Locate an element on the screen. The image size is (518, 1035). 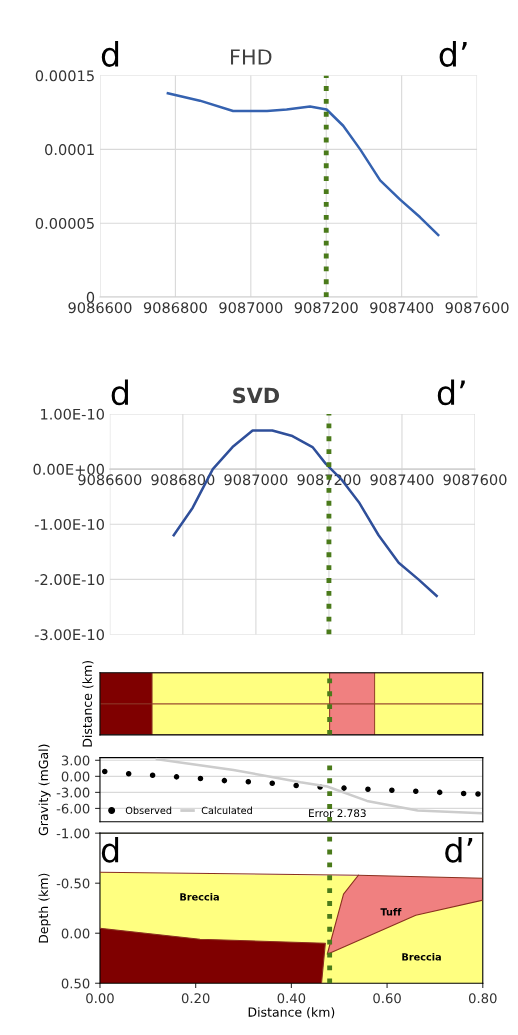
x-tick-label: 9086800 is located at coordinates (175, 308).